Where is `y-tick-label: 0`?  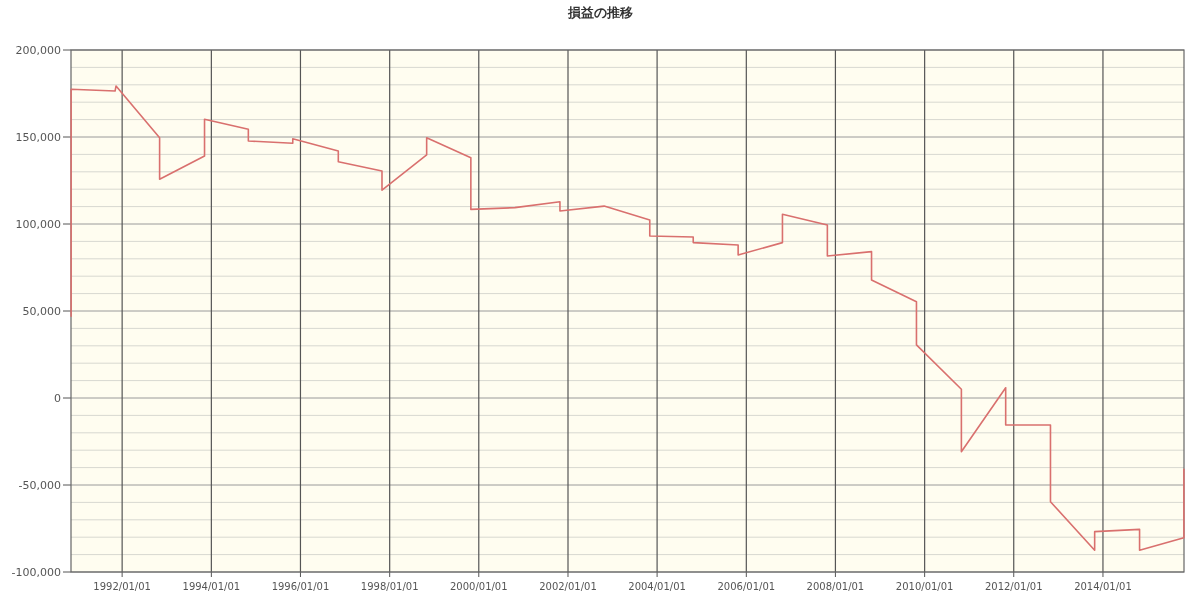 y-tick-label: 0 is located at coordinates (57, 398).